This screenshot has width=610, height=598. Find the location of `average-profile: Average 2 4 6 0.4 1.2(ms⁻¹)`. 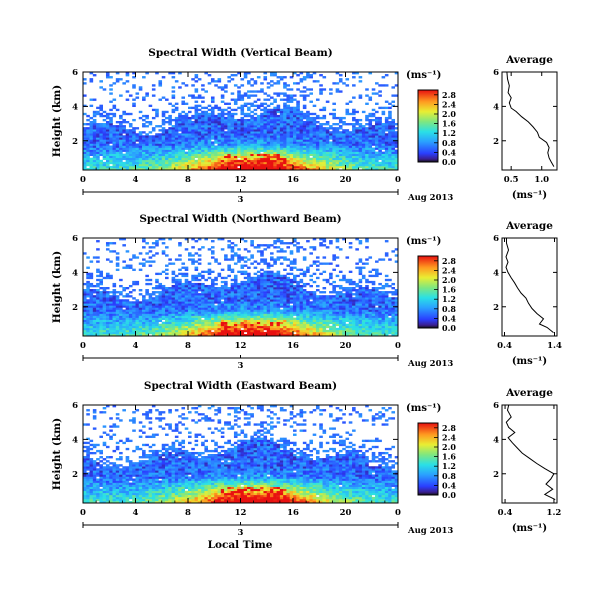

average-profile: Average 2 4 6 0.4 1.2(ms⁻¹) is located at coordinates (527, 460).